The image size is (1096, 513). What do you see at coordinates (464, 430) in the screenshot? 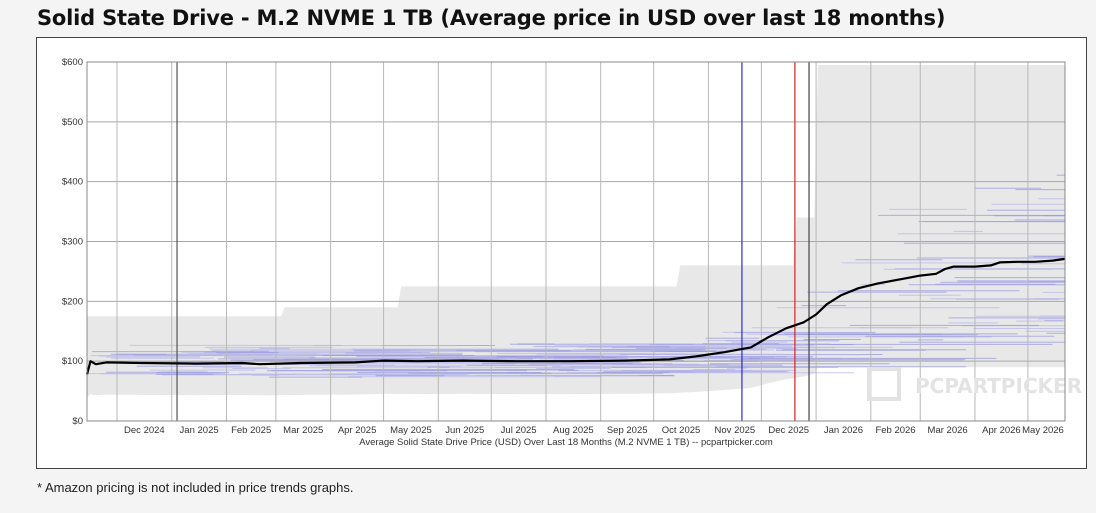
I see `x-tick-label: Jun 2025` at bounding box center [464, 430].